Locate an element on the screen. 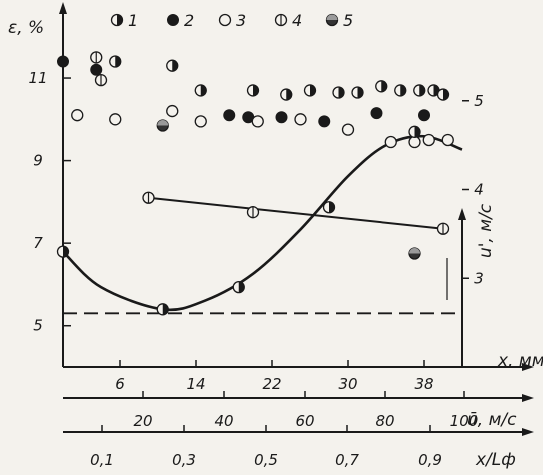 The image size is (543, 475). x-relative-axis-label: x/Lф is located at coordinates (495, 460).